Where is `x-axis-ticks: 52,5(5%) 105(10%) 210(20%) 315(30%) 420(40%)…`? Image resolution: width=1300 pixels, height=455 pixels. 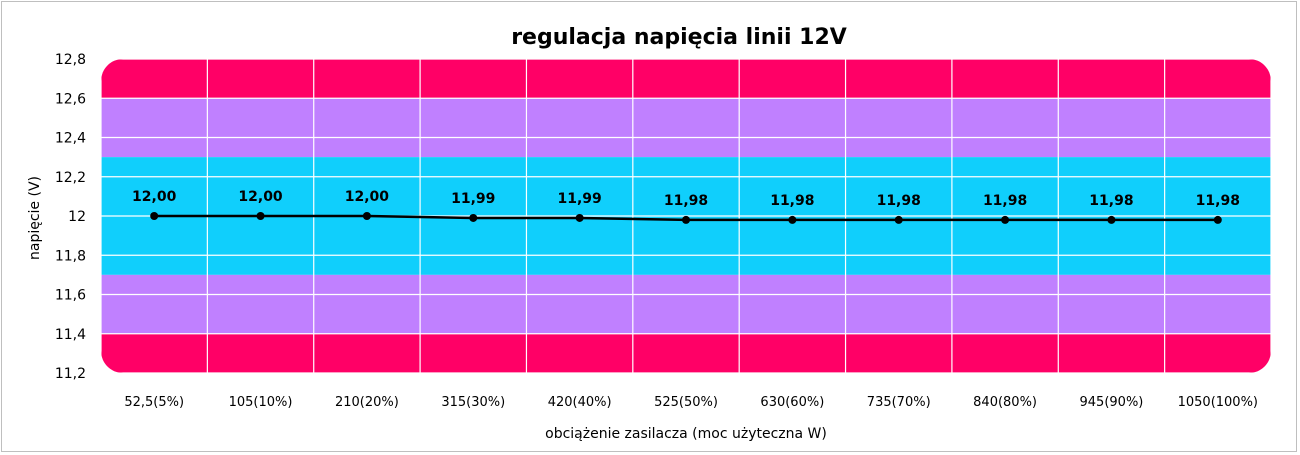
x-axis-ticks: 52,5(5%) 105(10%) 210(20%) 315(30%) 420(40%)… is located at coordinates (691, 402).